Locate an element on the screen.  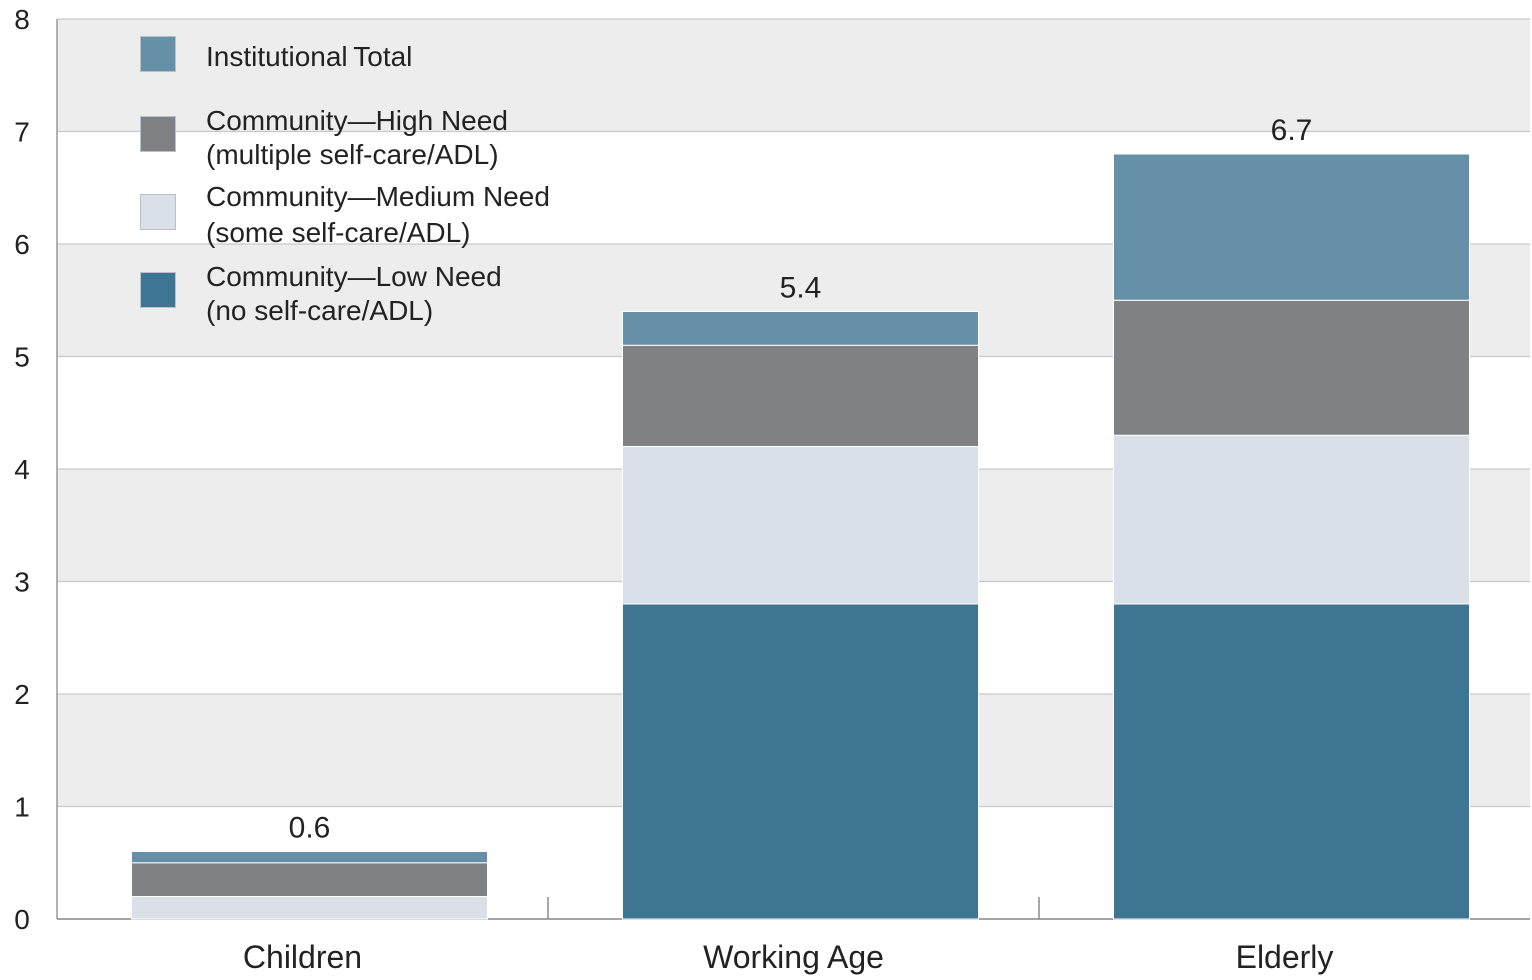
x-tick-label: Children is located at coordinates (302, 957).